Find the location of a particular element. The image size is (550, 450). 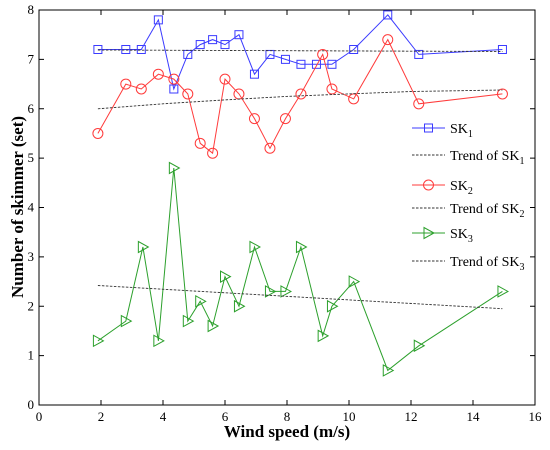

x-tick-label: 0 is located at coordinates (39, 416).